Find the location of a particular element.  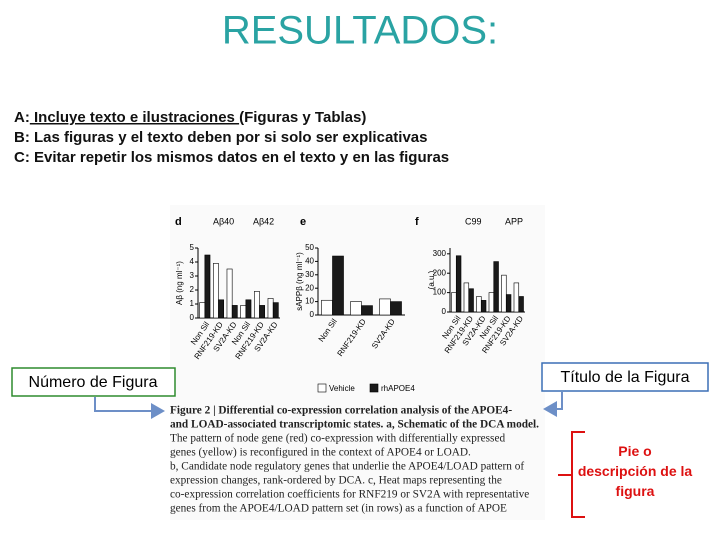

point-label: C: is located at coordinates (22, 157).